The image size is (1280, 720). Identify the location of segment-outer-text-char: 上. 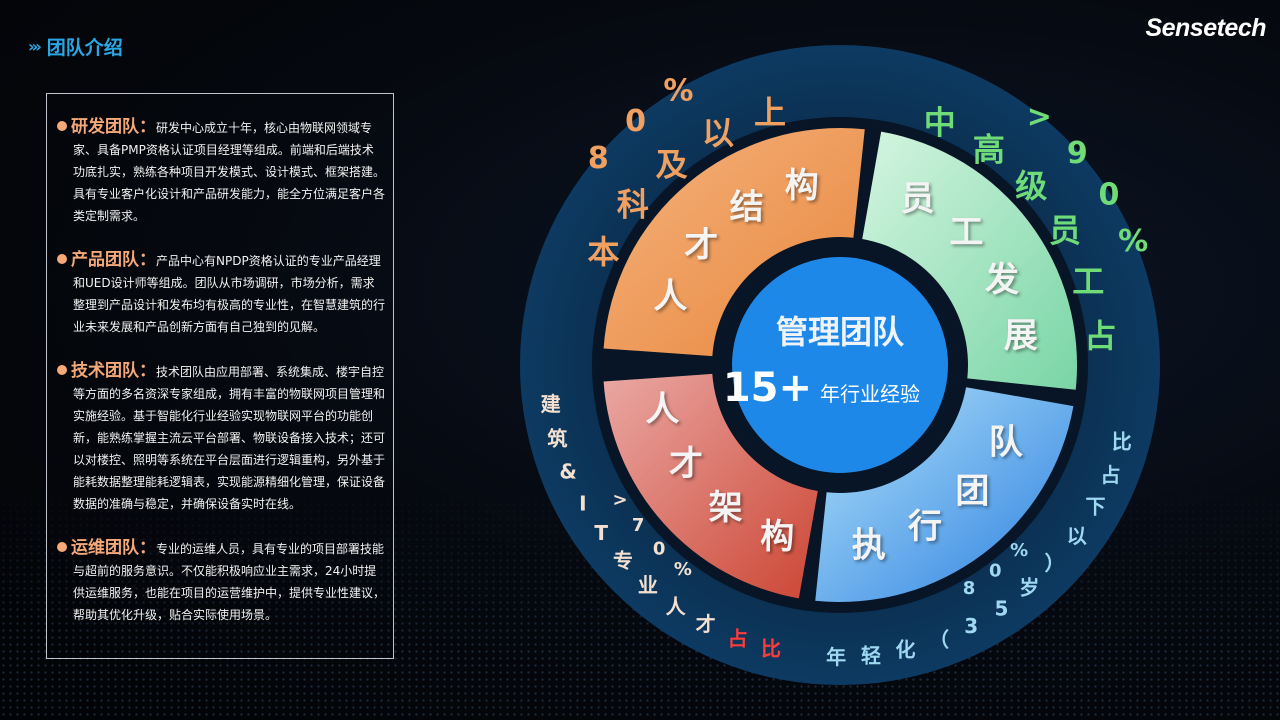
(770, 113).